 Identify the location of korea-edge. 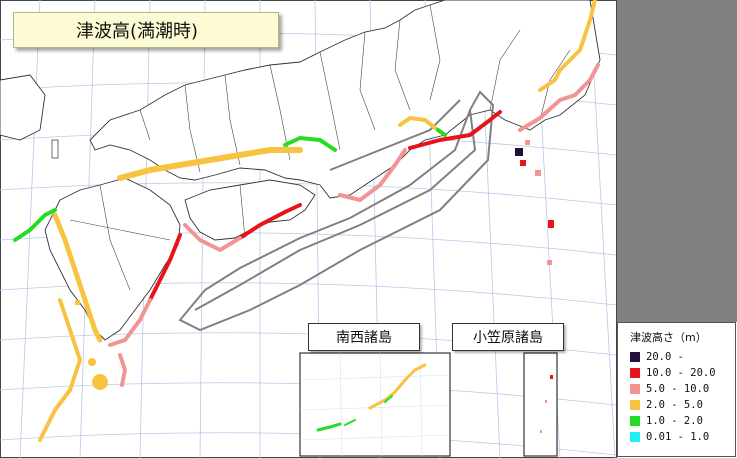
(23, 107).